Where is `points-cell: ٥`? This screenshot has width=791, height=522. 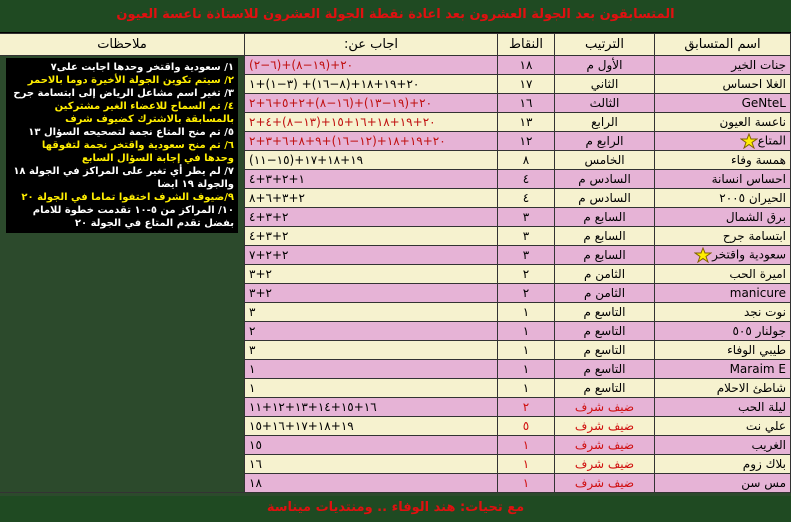 points-cell: ٥ is located at coordinates (526, 426).